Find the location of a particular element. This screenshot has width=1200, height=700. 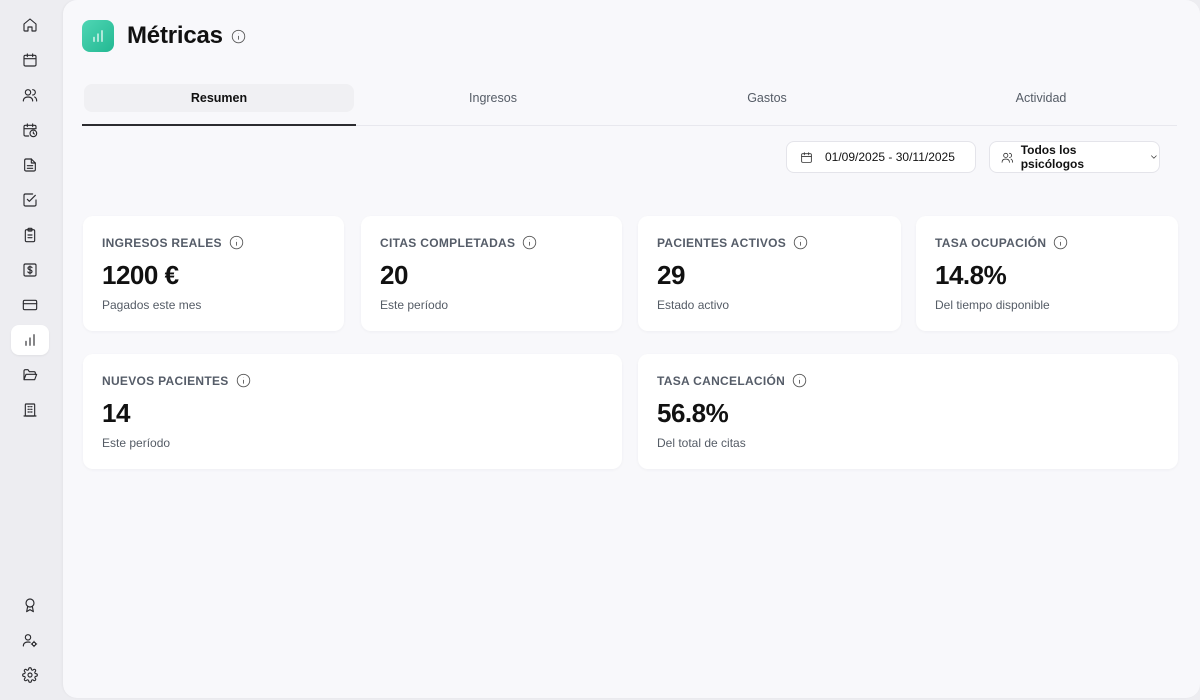

checkbox-icon is located at coordinates (30, 200).